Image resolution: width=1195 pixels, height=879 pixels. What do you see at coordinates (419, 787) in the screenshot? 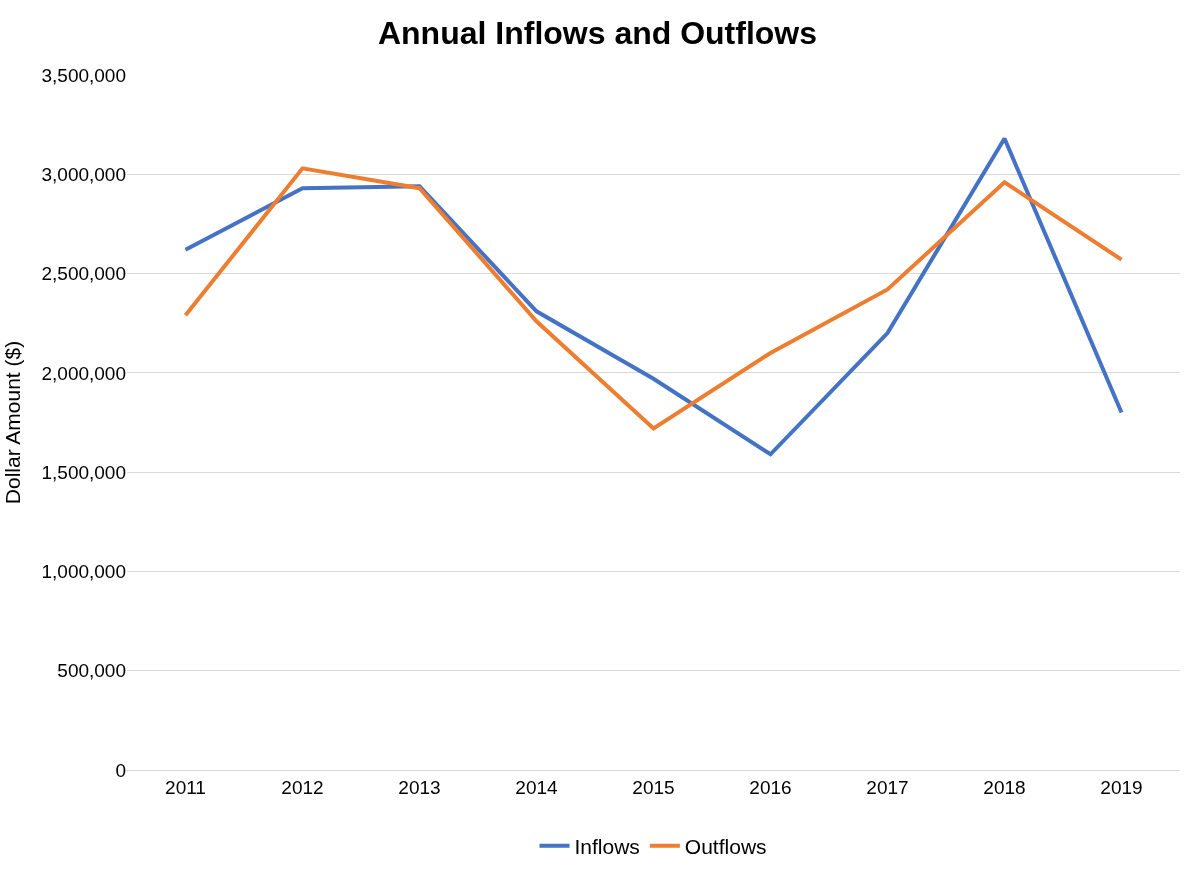
I see `x-tick-label: 2013` at bounding box center [419, 787].